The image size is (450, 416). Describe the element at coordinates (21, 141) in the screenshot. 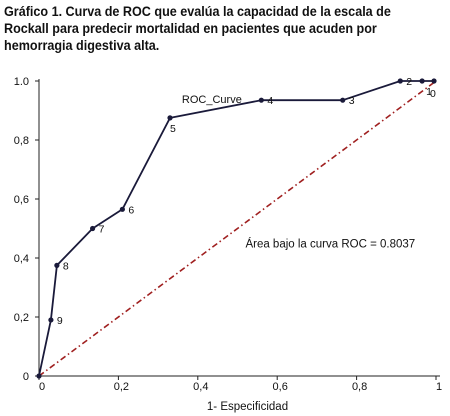

I see `y-tick-label: 0,8` at that location.